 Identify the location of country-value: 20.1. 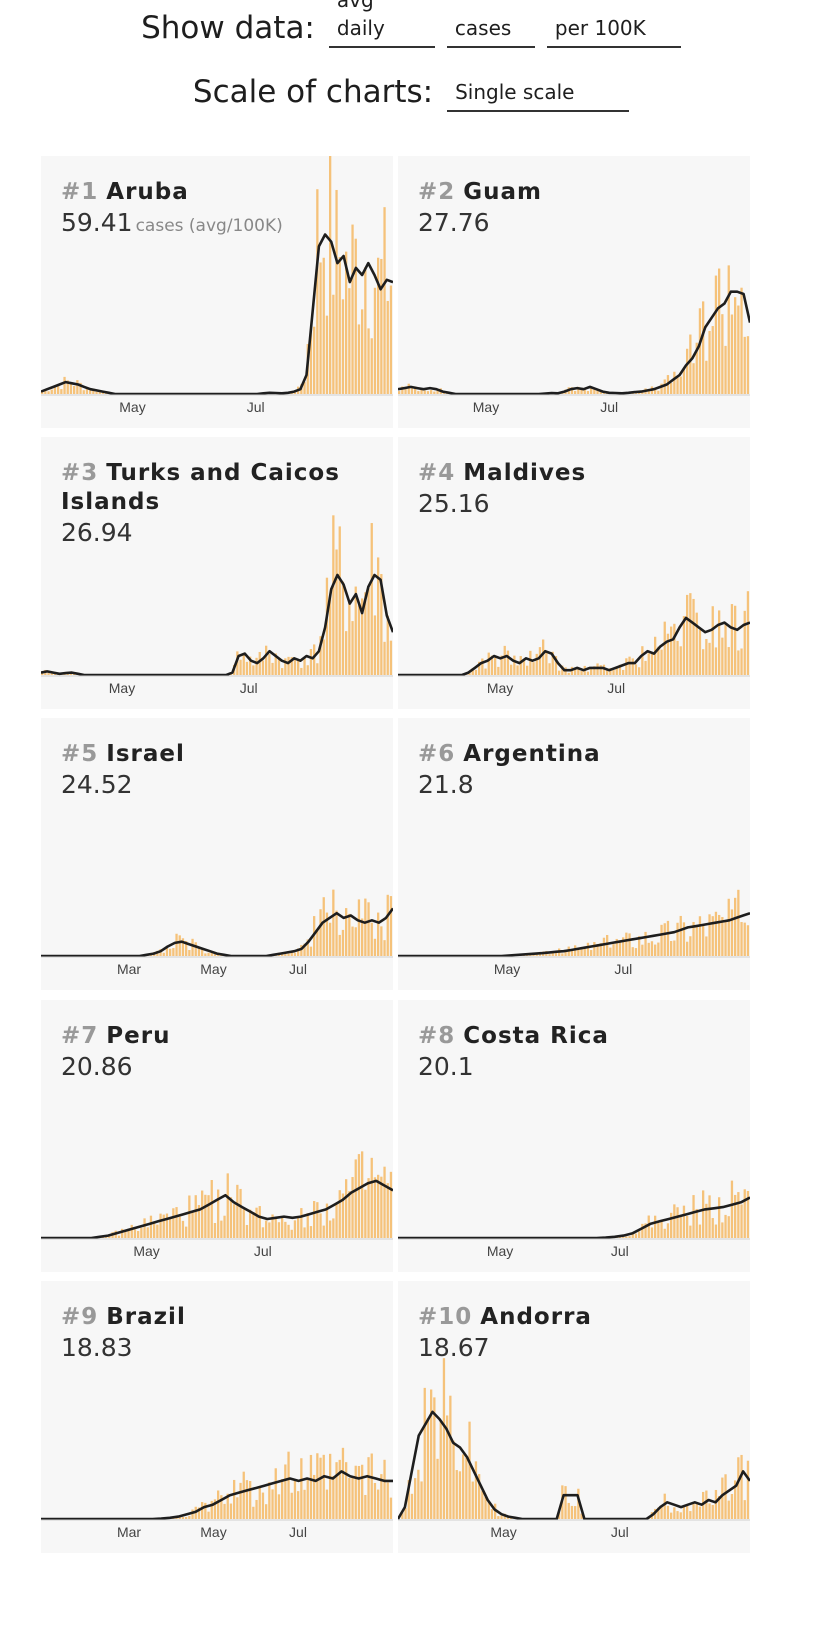
(578, 1067).